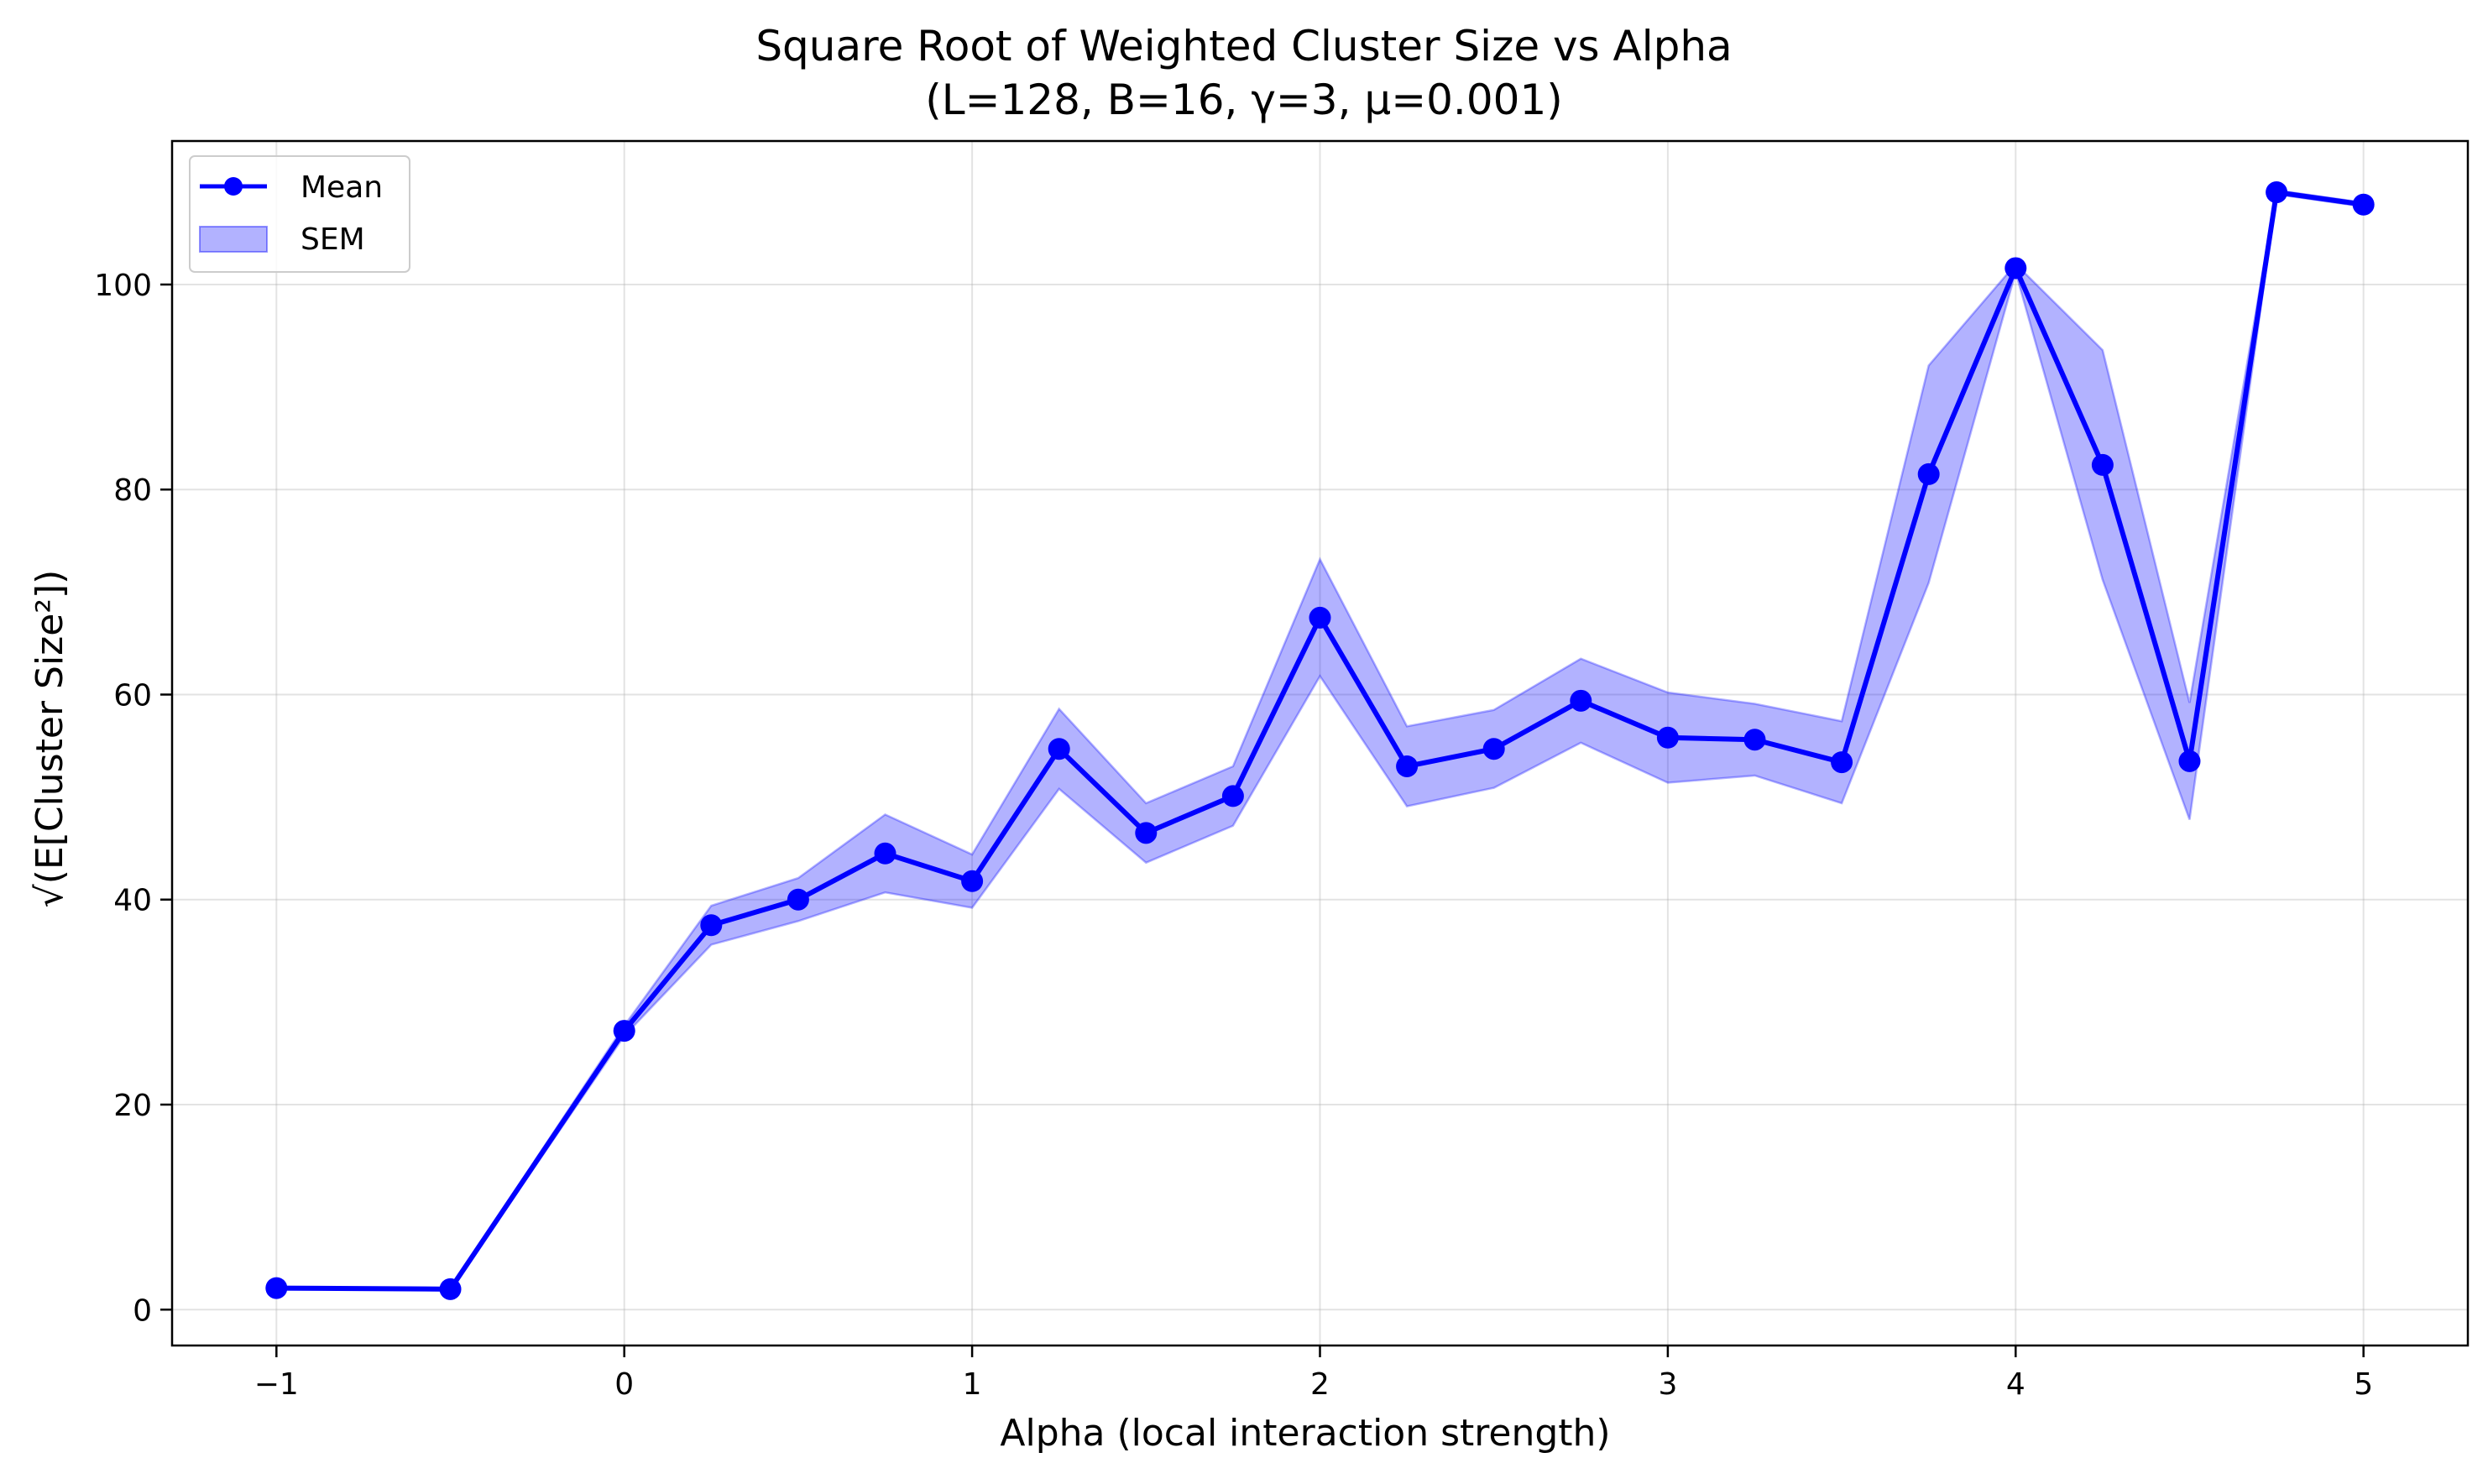  I want to click on legend-mean-marker, so click(233, 186).